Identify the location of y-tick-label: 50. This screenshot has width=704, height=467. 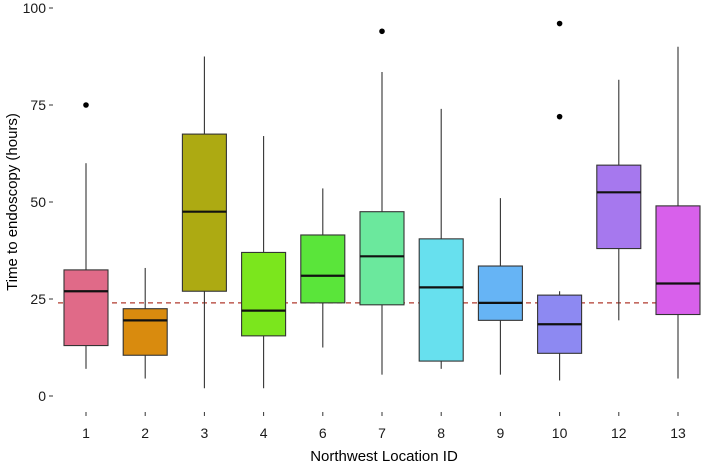
(38, 202).